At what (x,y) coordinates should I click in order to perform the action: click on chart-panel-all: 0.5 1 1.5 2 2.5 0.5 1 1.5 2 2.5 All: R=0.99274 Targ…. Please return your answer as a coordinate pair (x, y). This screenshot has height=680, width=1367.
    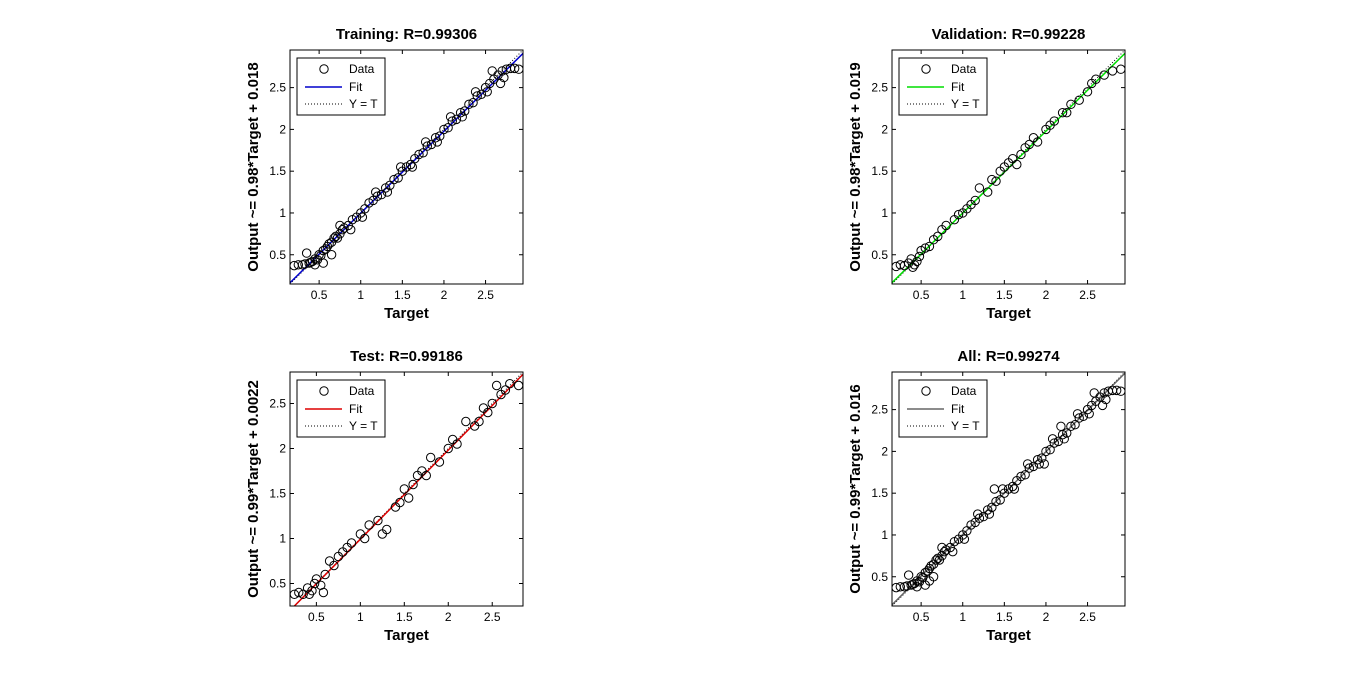
    Looking at the image, I should click on (986, 496).